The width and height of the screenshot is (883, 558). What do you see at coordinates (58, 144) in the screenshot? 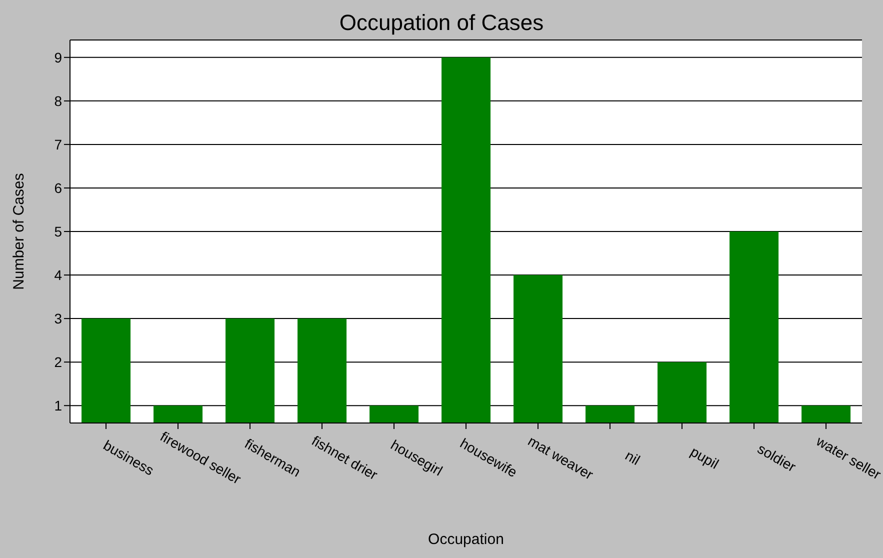
I see `y-tick-label: 7` at bounding box center [58, 144].